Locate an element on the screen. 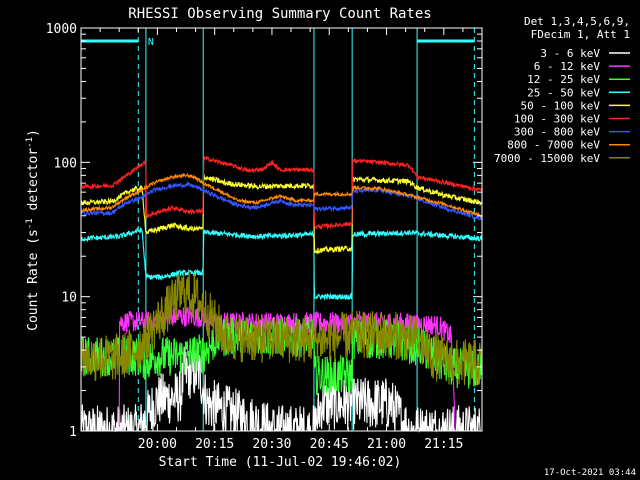  legend-label: 300 - 800 keV is located at coordinates (557, 132).